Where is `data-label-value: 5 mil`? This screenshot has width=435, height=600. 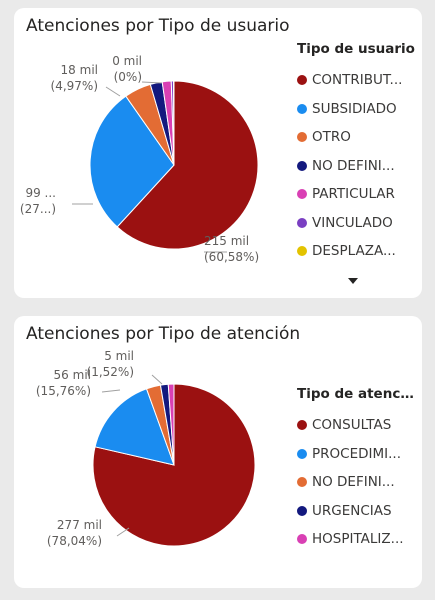 data-label-value: 5 mil is located at coordinates (119, 356).